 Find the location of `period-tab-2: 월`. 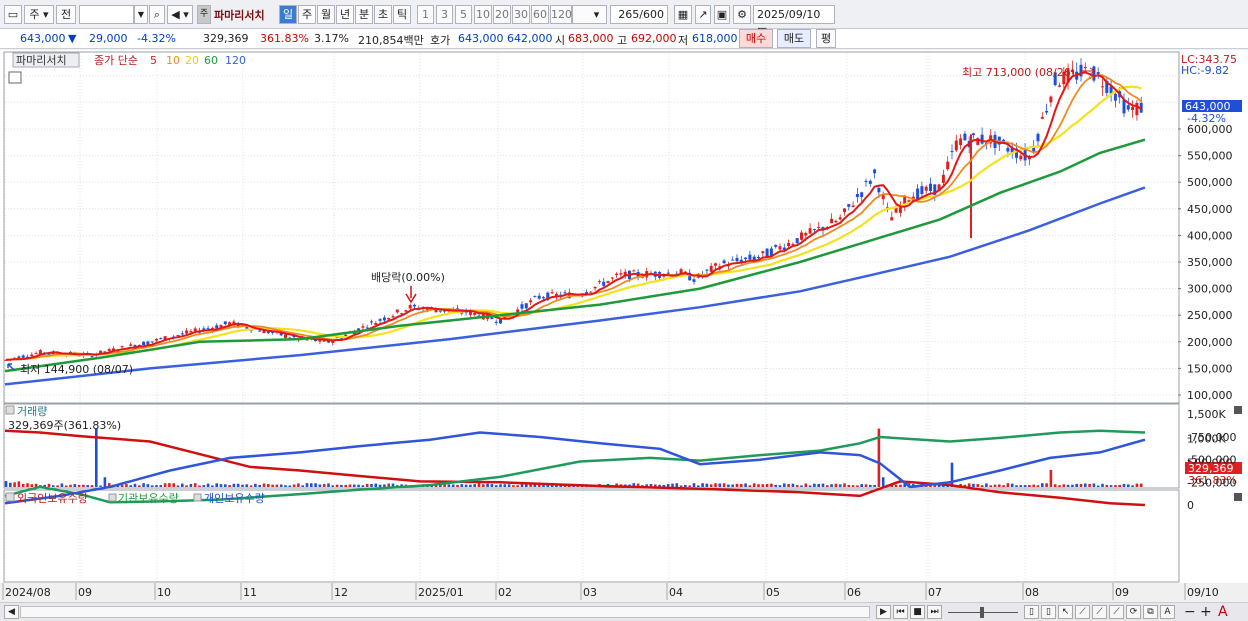

period-tab-2: 월 is located at coordinates (326, 14).